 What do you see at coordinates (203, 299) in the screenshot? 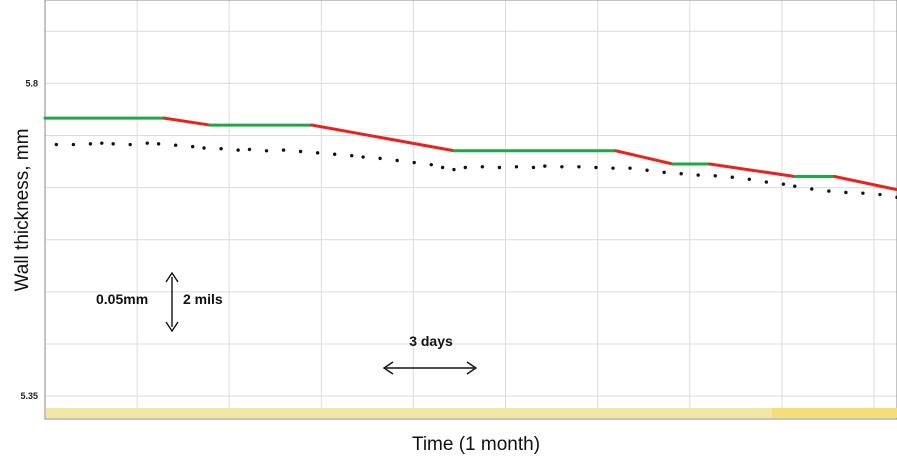
I see `scale-right-label: 2 mils` at bounding box center [203, 299].